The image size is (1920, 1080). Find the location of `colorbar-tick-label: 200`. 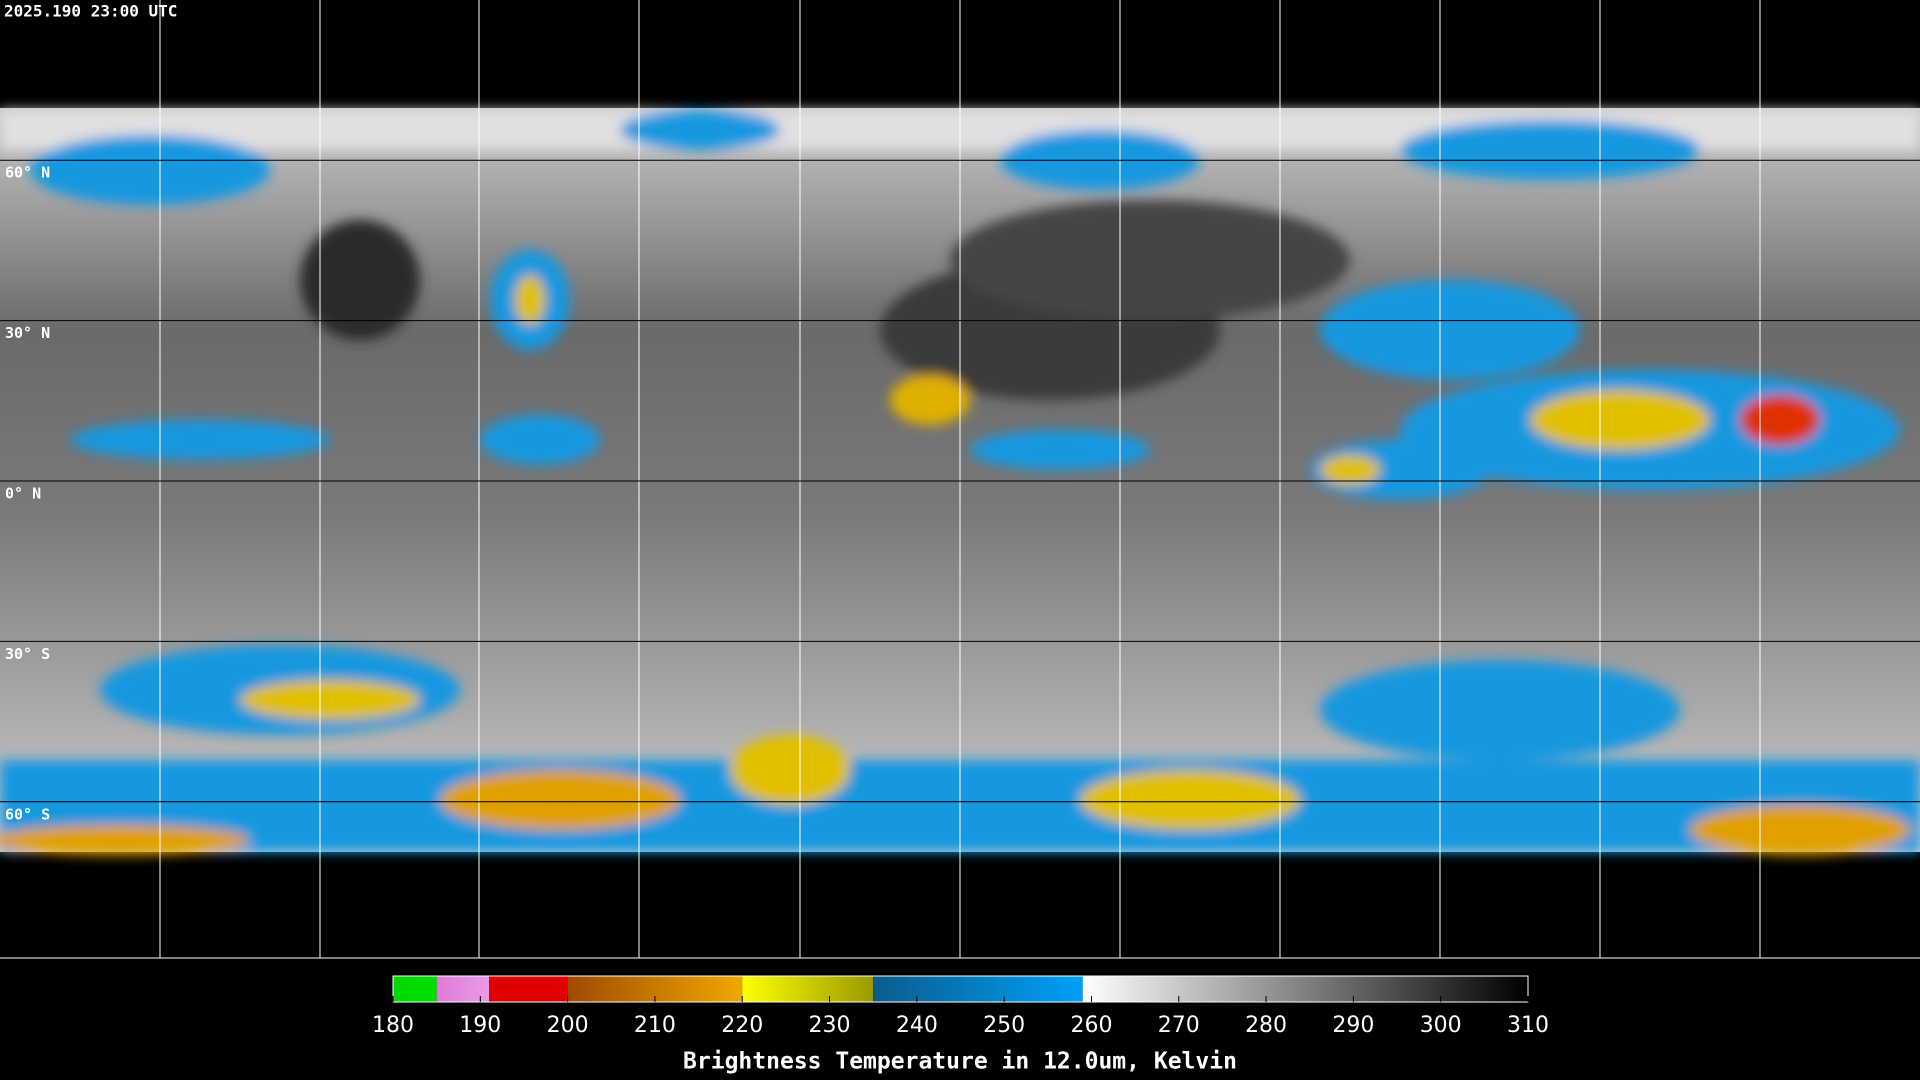

colorbar-tick-label: 200 is located at coordinates (568, 1025).